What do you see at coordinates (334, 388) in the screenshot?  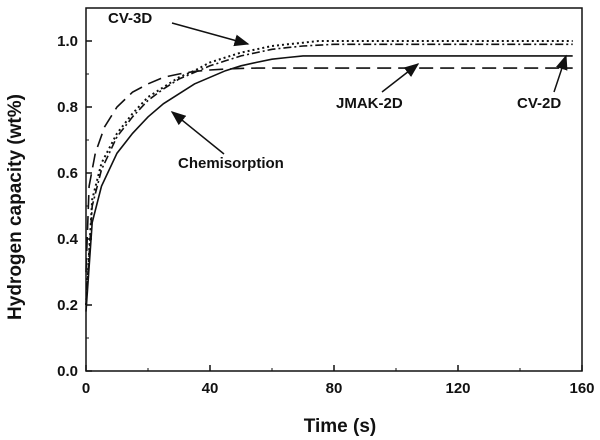 I see `x-tick-label: 80` at bounding box center [334, 388].